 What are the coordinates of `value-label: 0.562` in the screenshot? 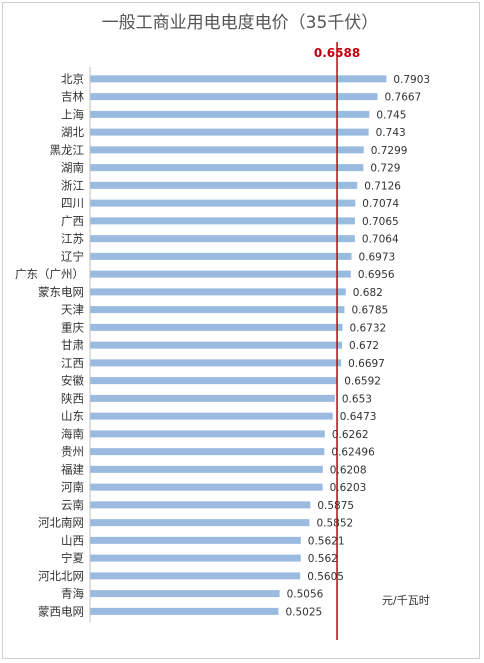 It's located at (323, 559).